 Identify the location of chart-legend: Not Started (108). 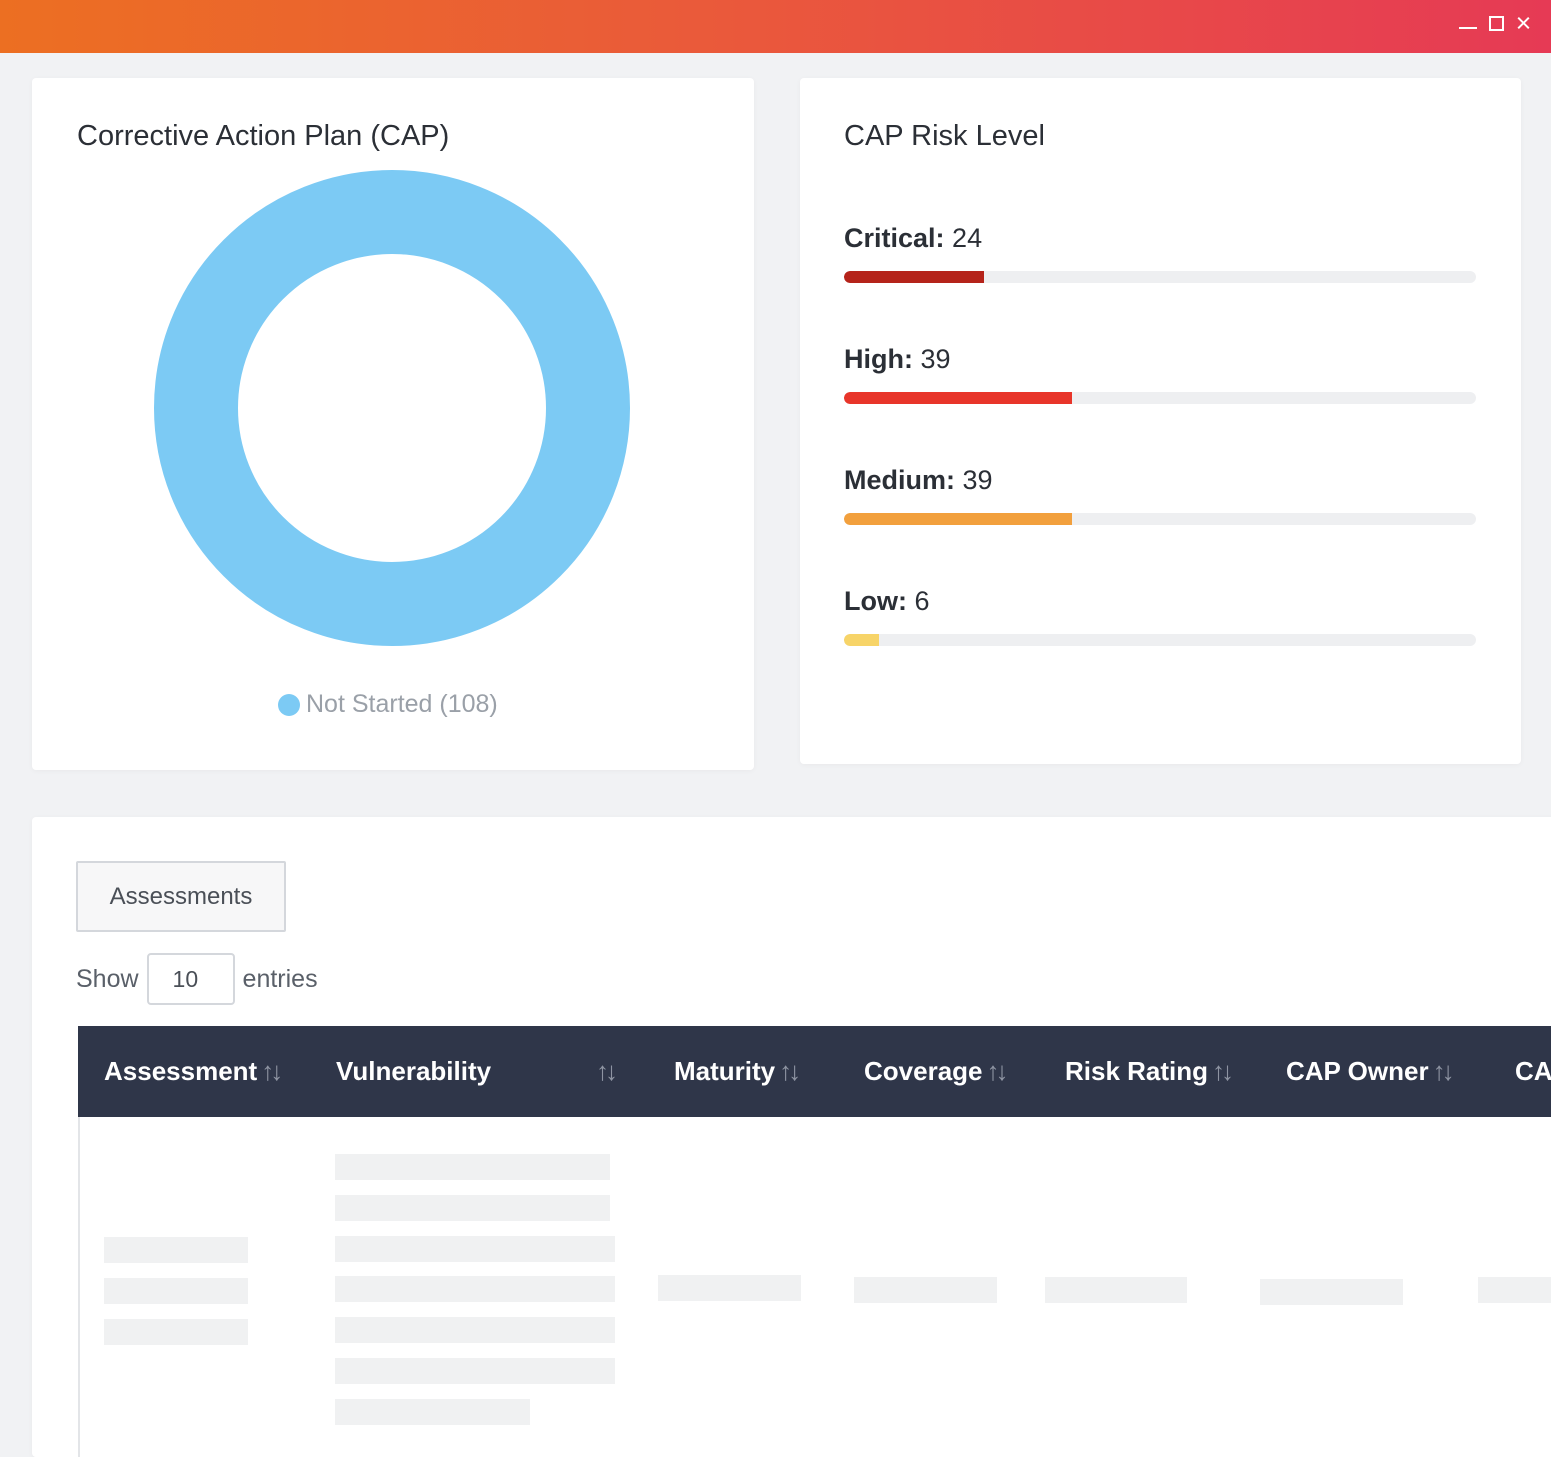
(388, 704).